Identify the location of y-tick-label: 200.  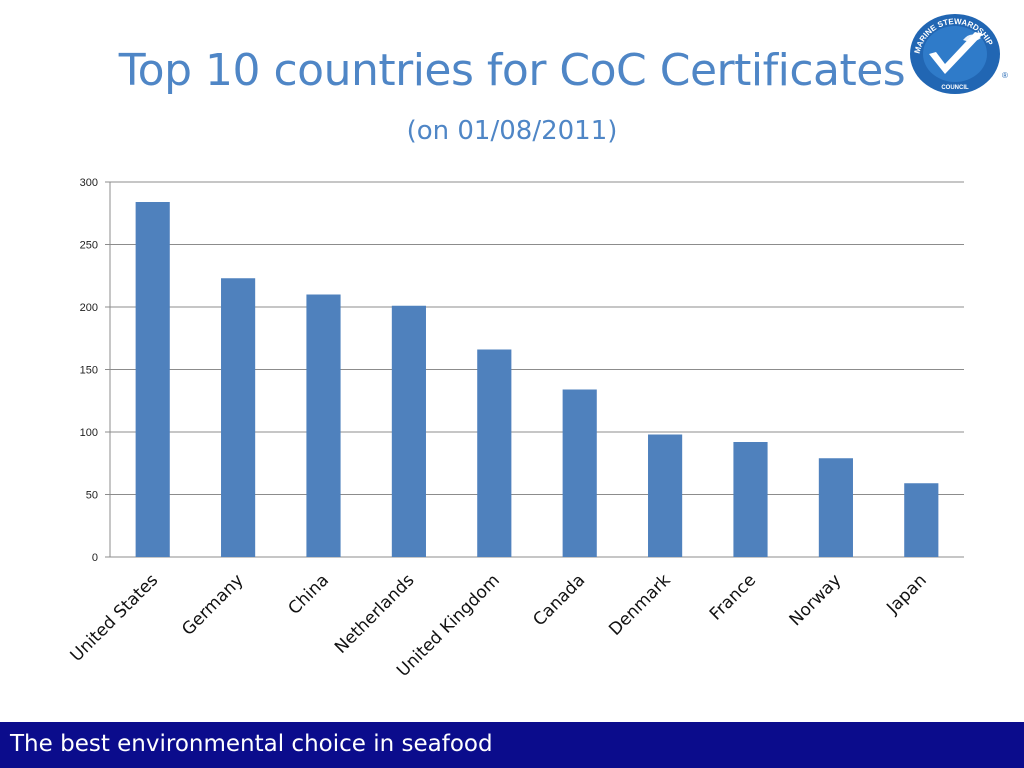
(89, 308).